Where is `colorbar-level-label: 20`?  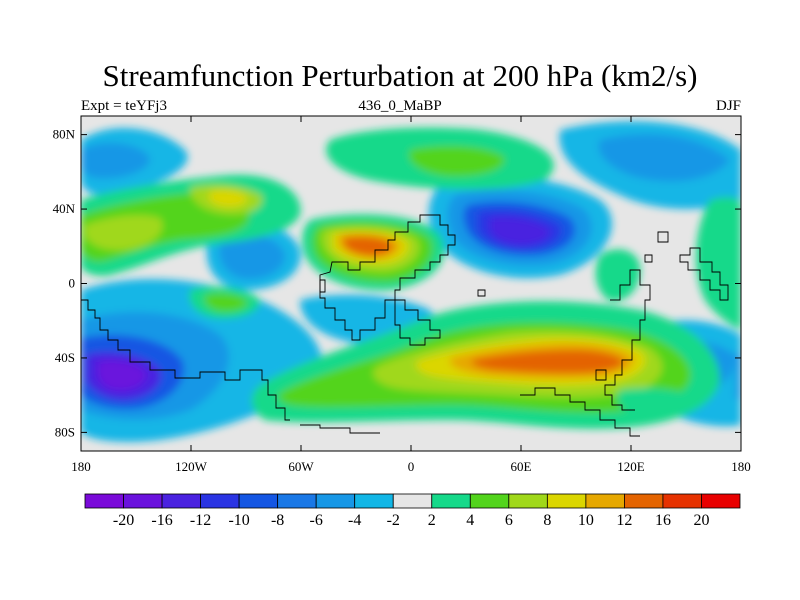
colorbar-level-label: 20 is located at coordinates (701, 520).